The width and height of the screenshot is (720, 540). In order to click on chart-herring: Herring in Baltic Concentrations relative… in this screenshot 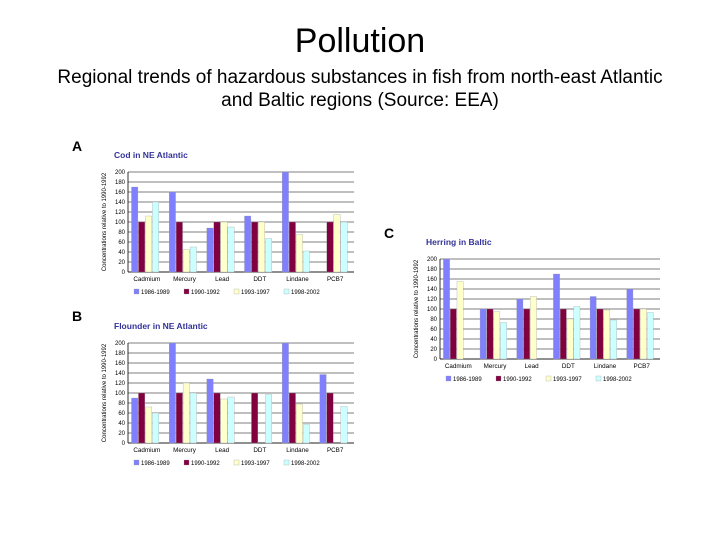, I will do `click(537, 310)`.